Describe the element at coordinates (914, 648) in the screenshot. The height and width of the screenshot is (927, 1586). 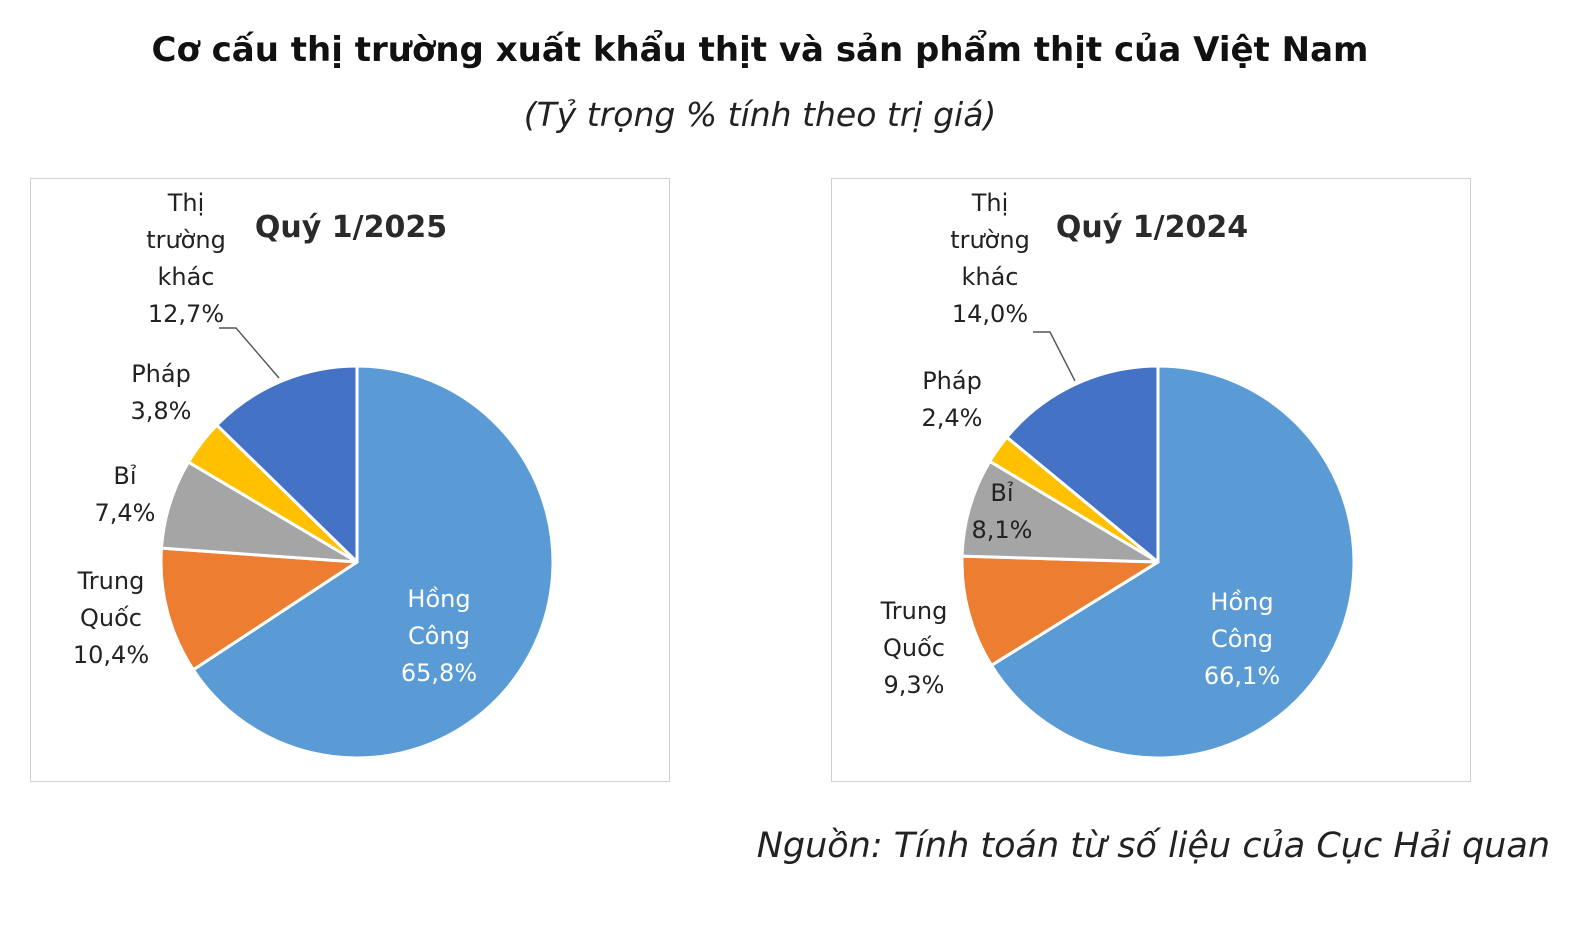
I see `slice-label-1: Trung Quốc 9,3%` at that location.